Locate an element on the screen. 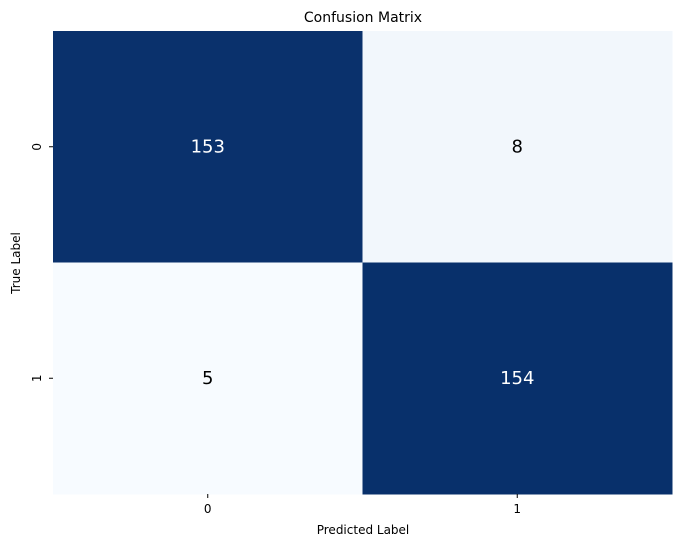 This screenshot has height=547, width=683. chart-title: Confusion Matrix is located at coordinates (363, 18).